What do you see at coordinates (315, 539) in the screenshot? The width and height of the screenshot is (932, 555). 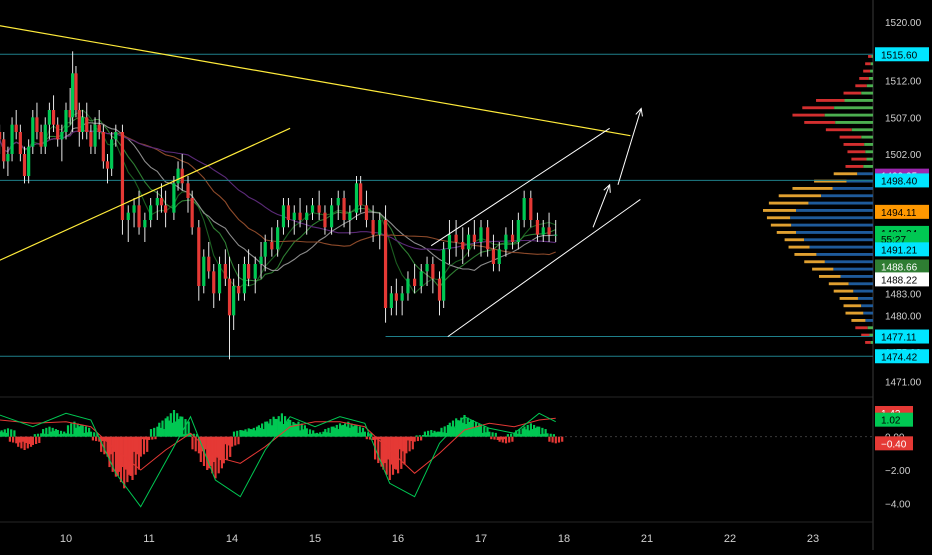 I see `time-tick-label: 15` at bounding box center [315, 539].